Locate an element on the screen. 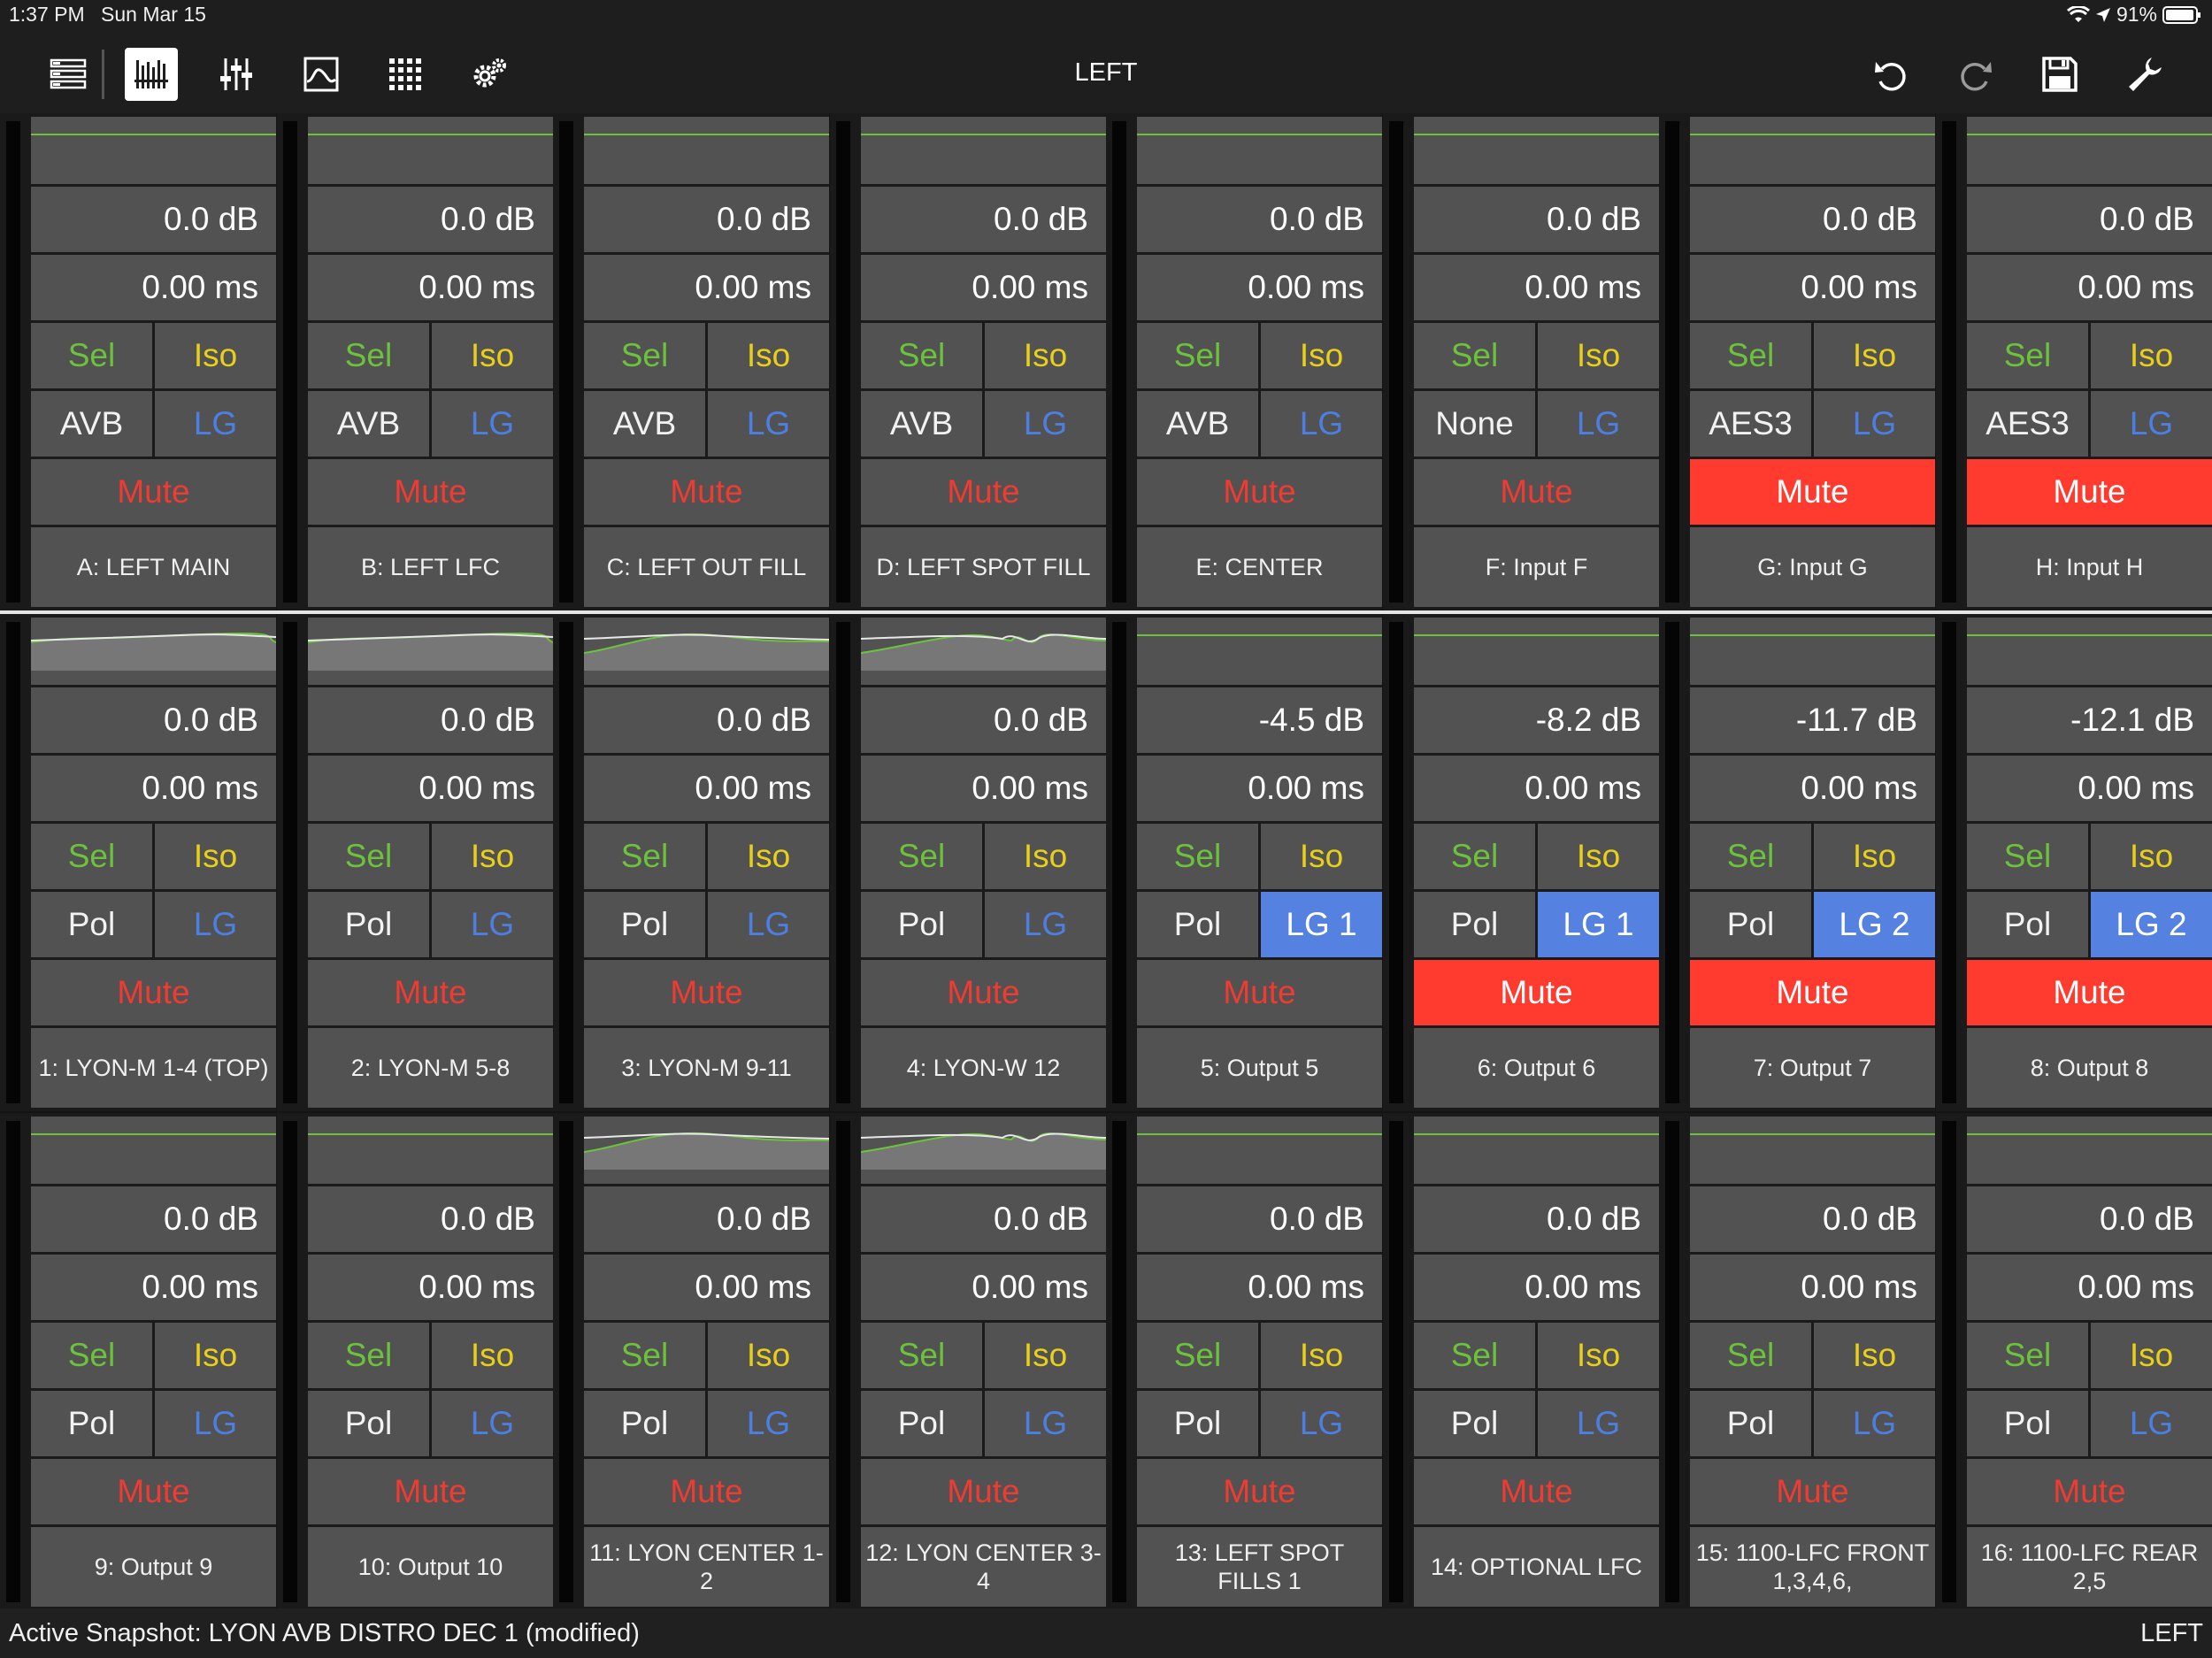 Image resolution: width=2212 pixels, height=1658 pixels. gain-value: -8.2 dB is located at coordinates (1537, 720).